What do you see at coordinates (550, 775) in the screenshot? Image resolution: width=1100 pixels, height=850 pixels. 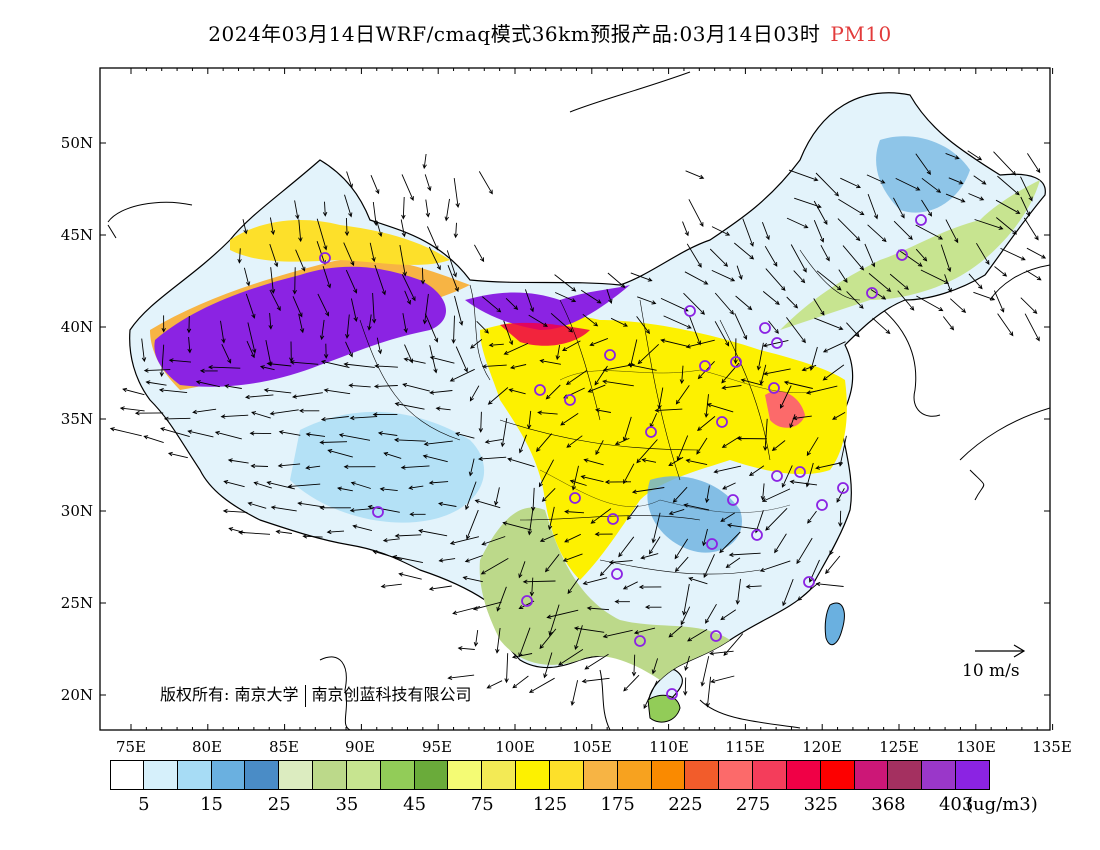 I see `legend-frame` at bounding box center [550, 775].